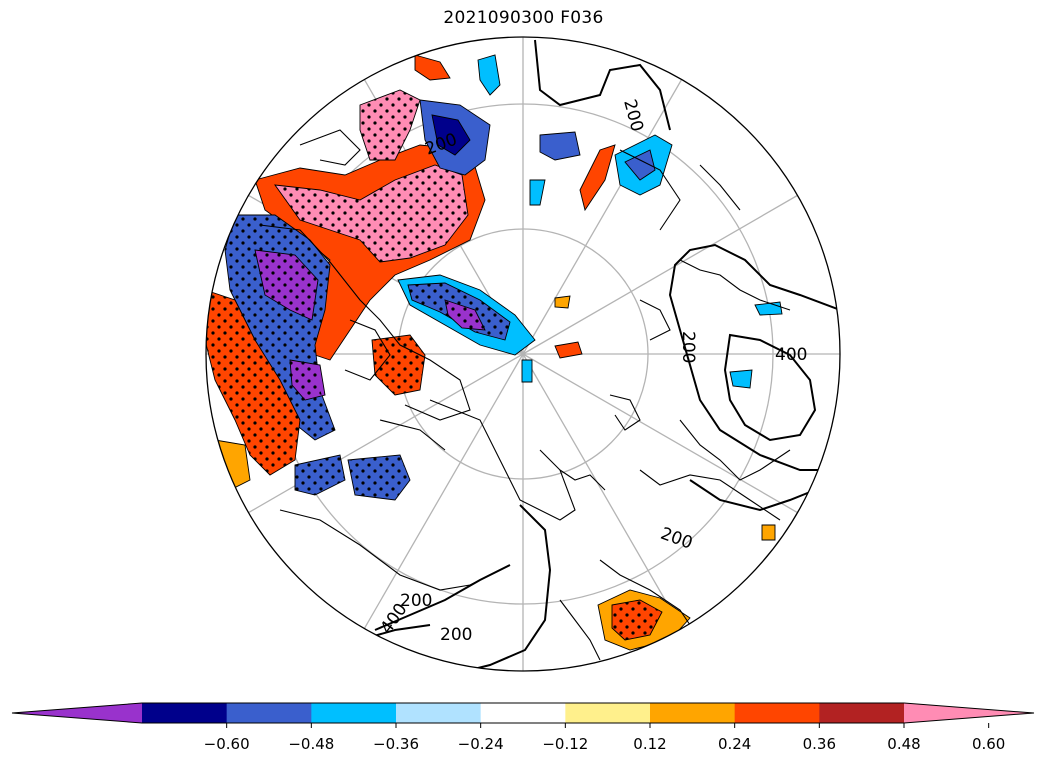 The width and height of the screenshot is (1047, 763). What do you see at coordinates (396, 744) in the screenshot?
I see `colorbar-tick-label: −0.36` at bounding box center [396, 744].